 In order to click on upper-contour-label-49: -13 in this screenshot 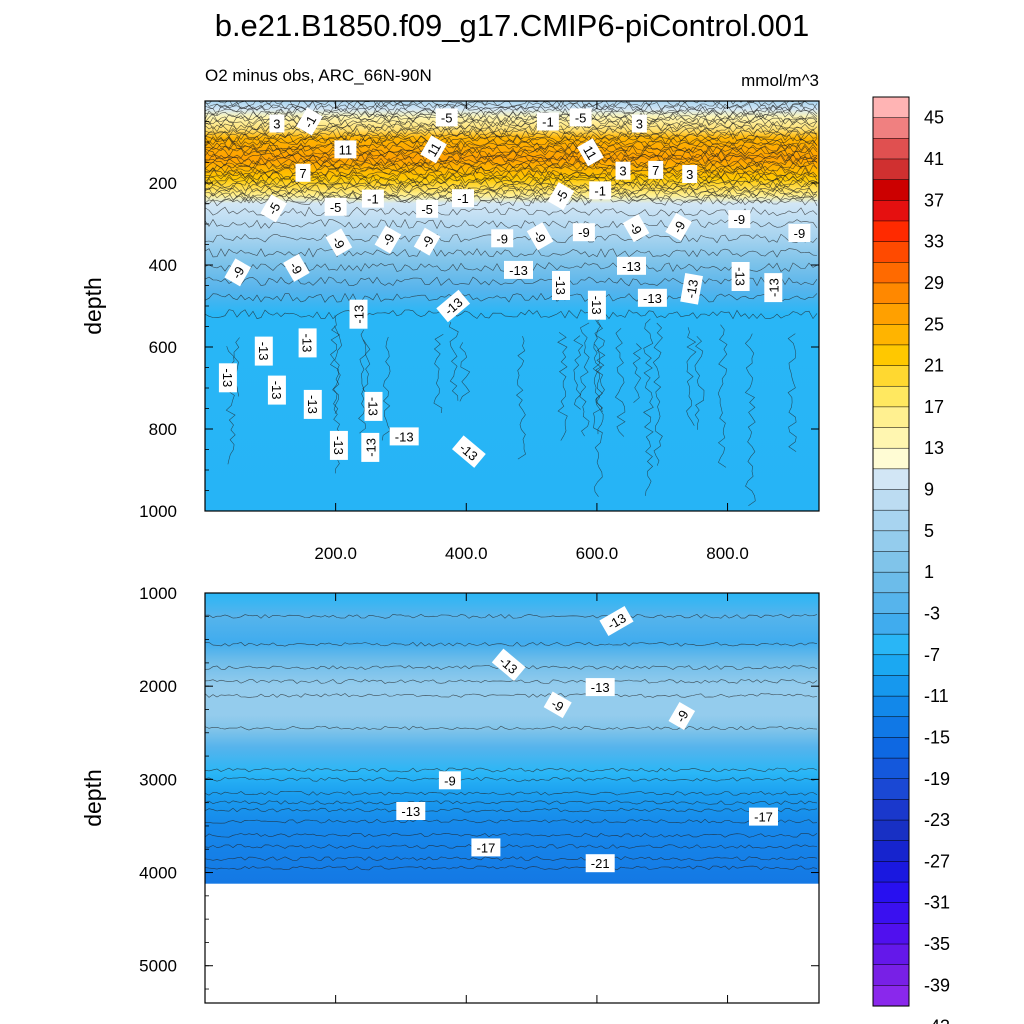, I will do `click(370, 447)`.